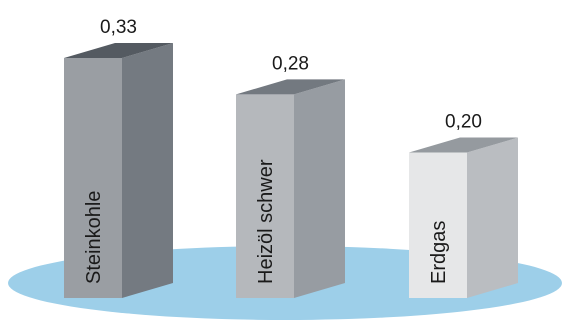 The height and width of the screenshot is (321, 571). Describe the element at coordinates (118, 27) in the screenshot. I see `value-label: 0,33` at that location.